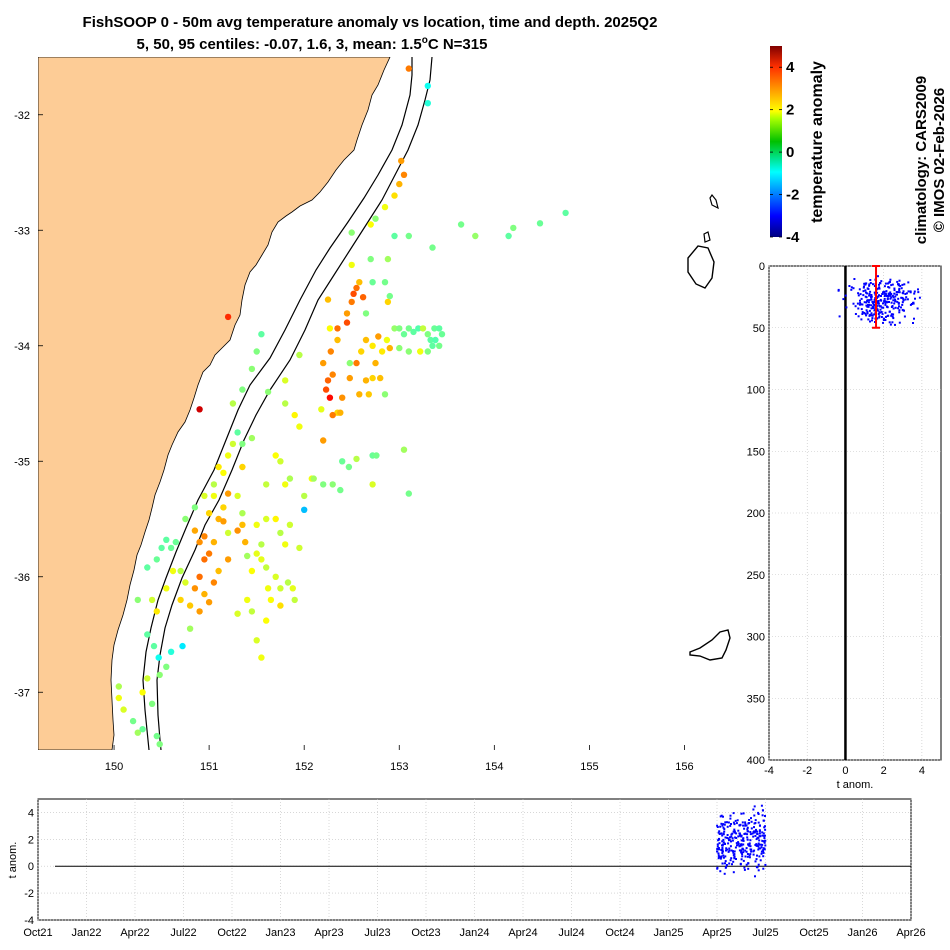  Describe the element at coordinates (183, 933) in the screenshot. I see `time-x-tick-label: Jul22` at that location.